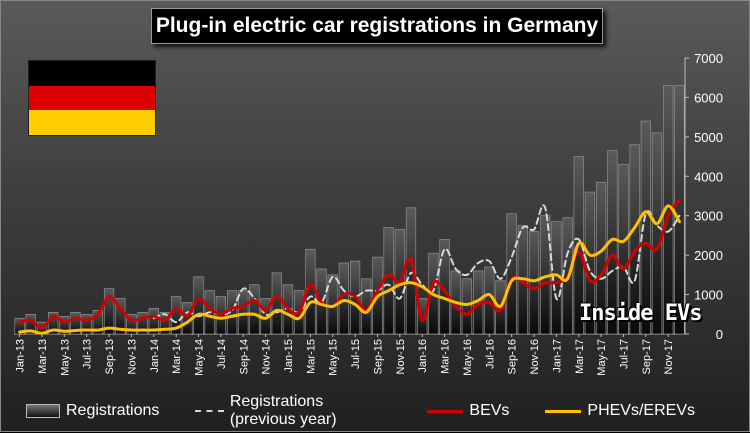  I want to click on x-tick-label: Nov-16, so click(535, 356).